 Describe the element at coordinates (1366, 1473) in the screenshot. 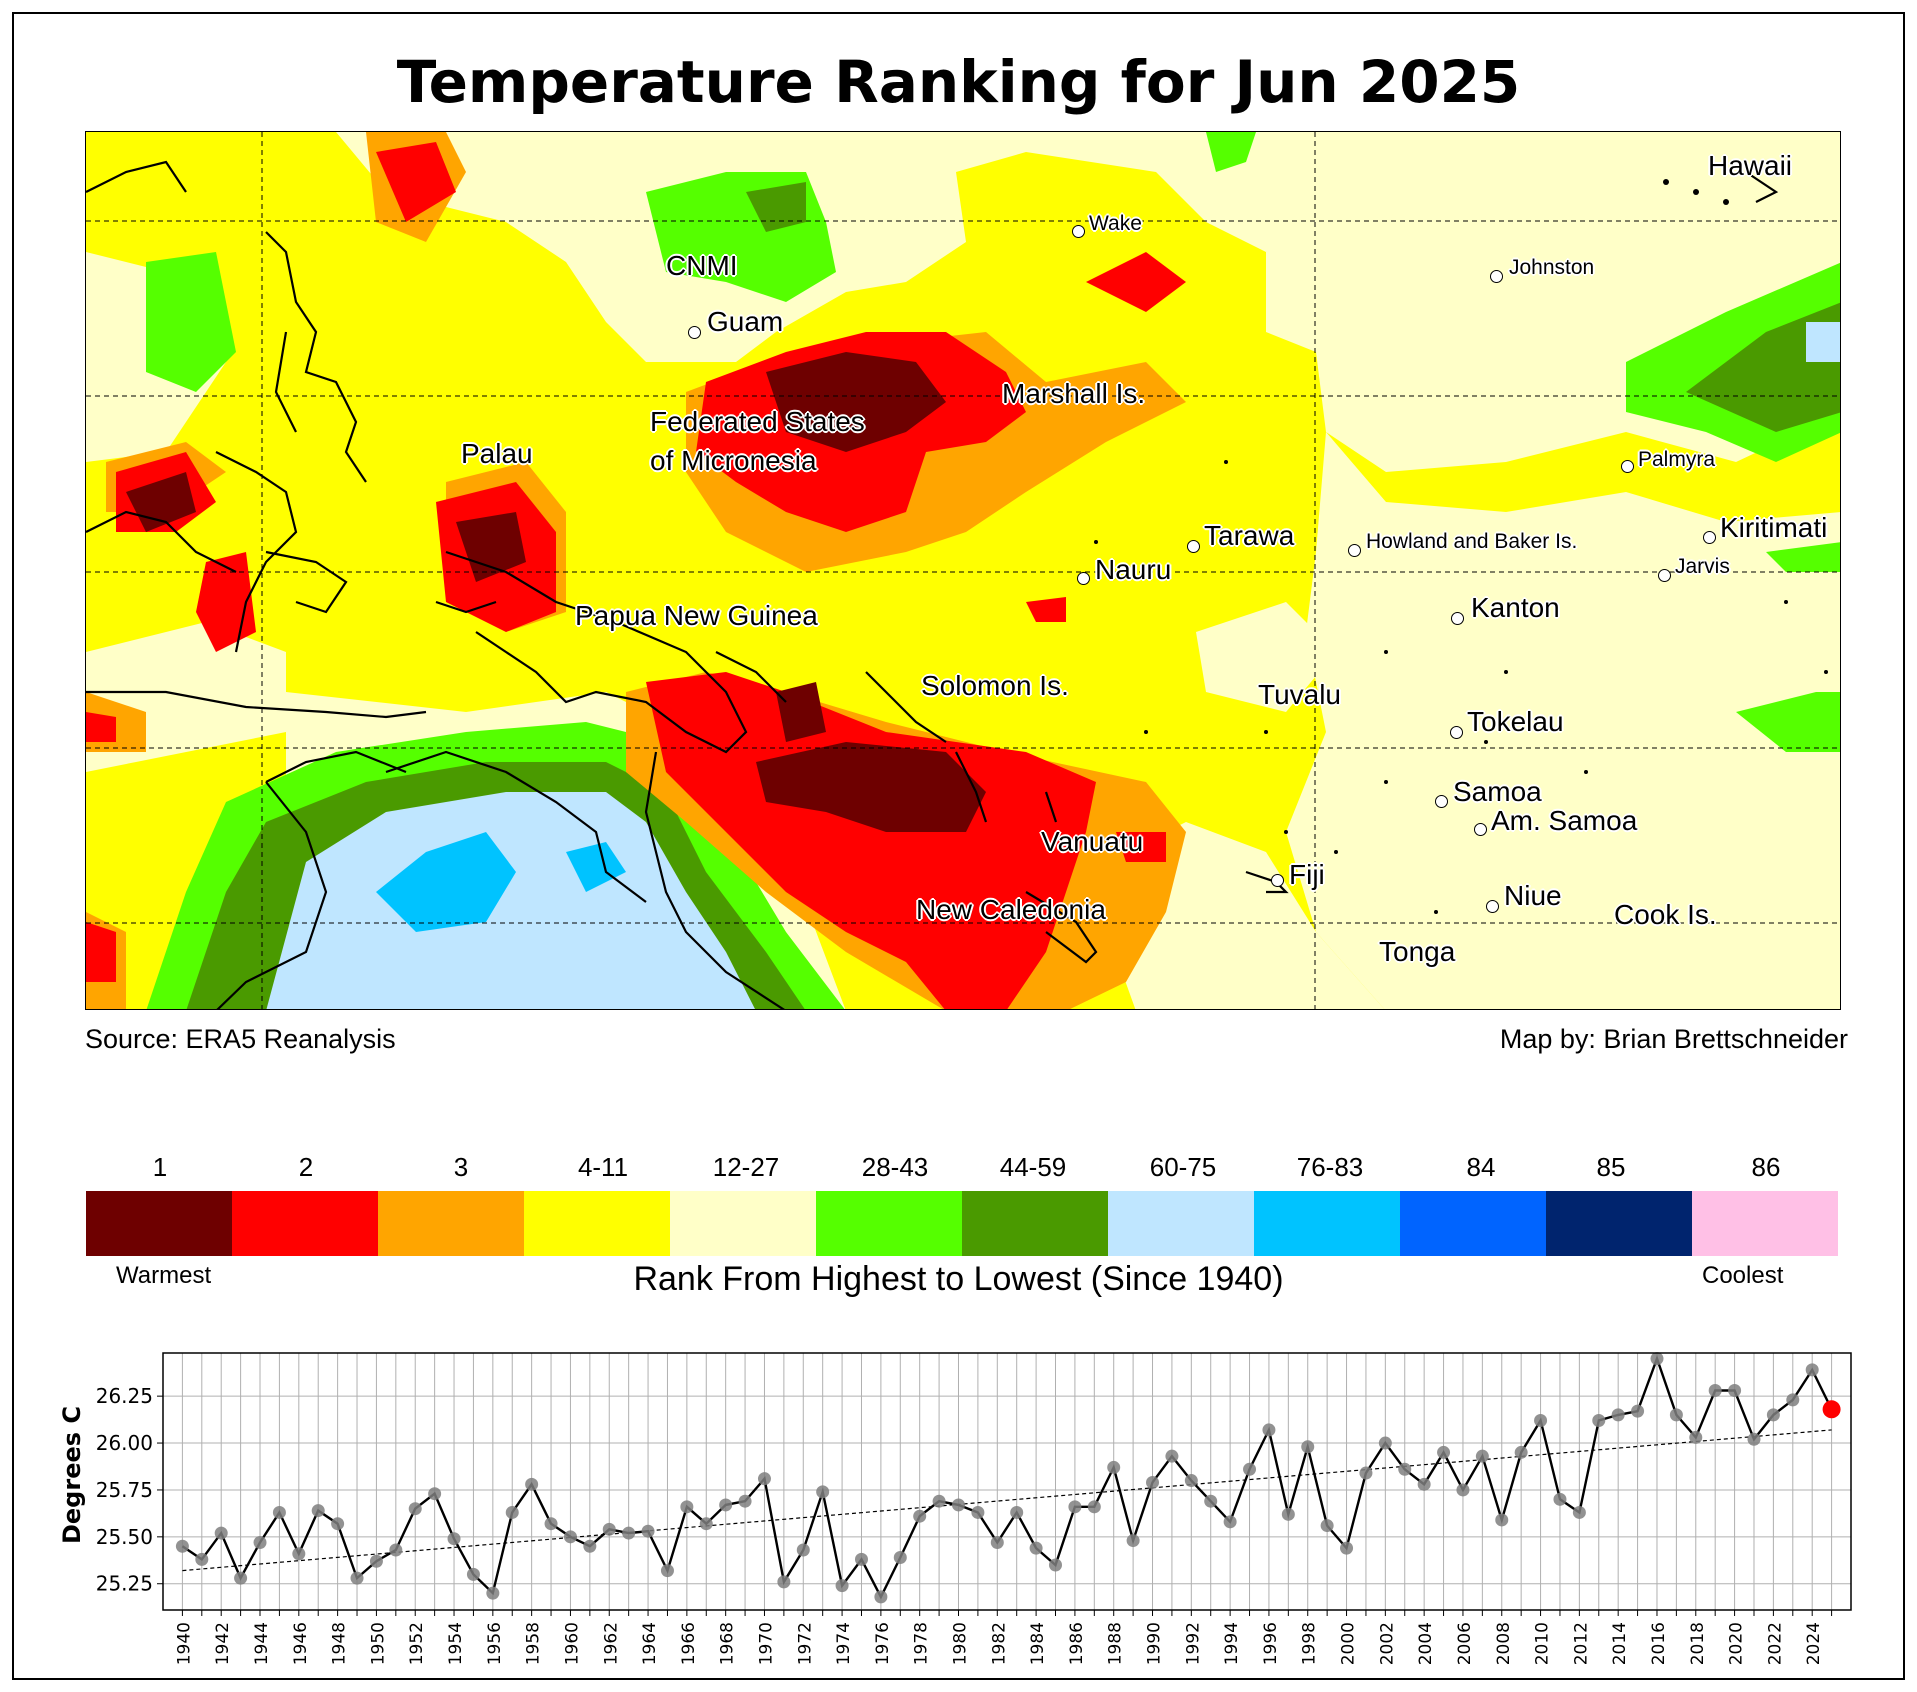

I see `point-2001` at that location.